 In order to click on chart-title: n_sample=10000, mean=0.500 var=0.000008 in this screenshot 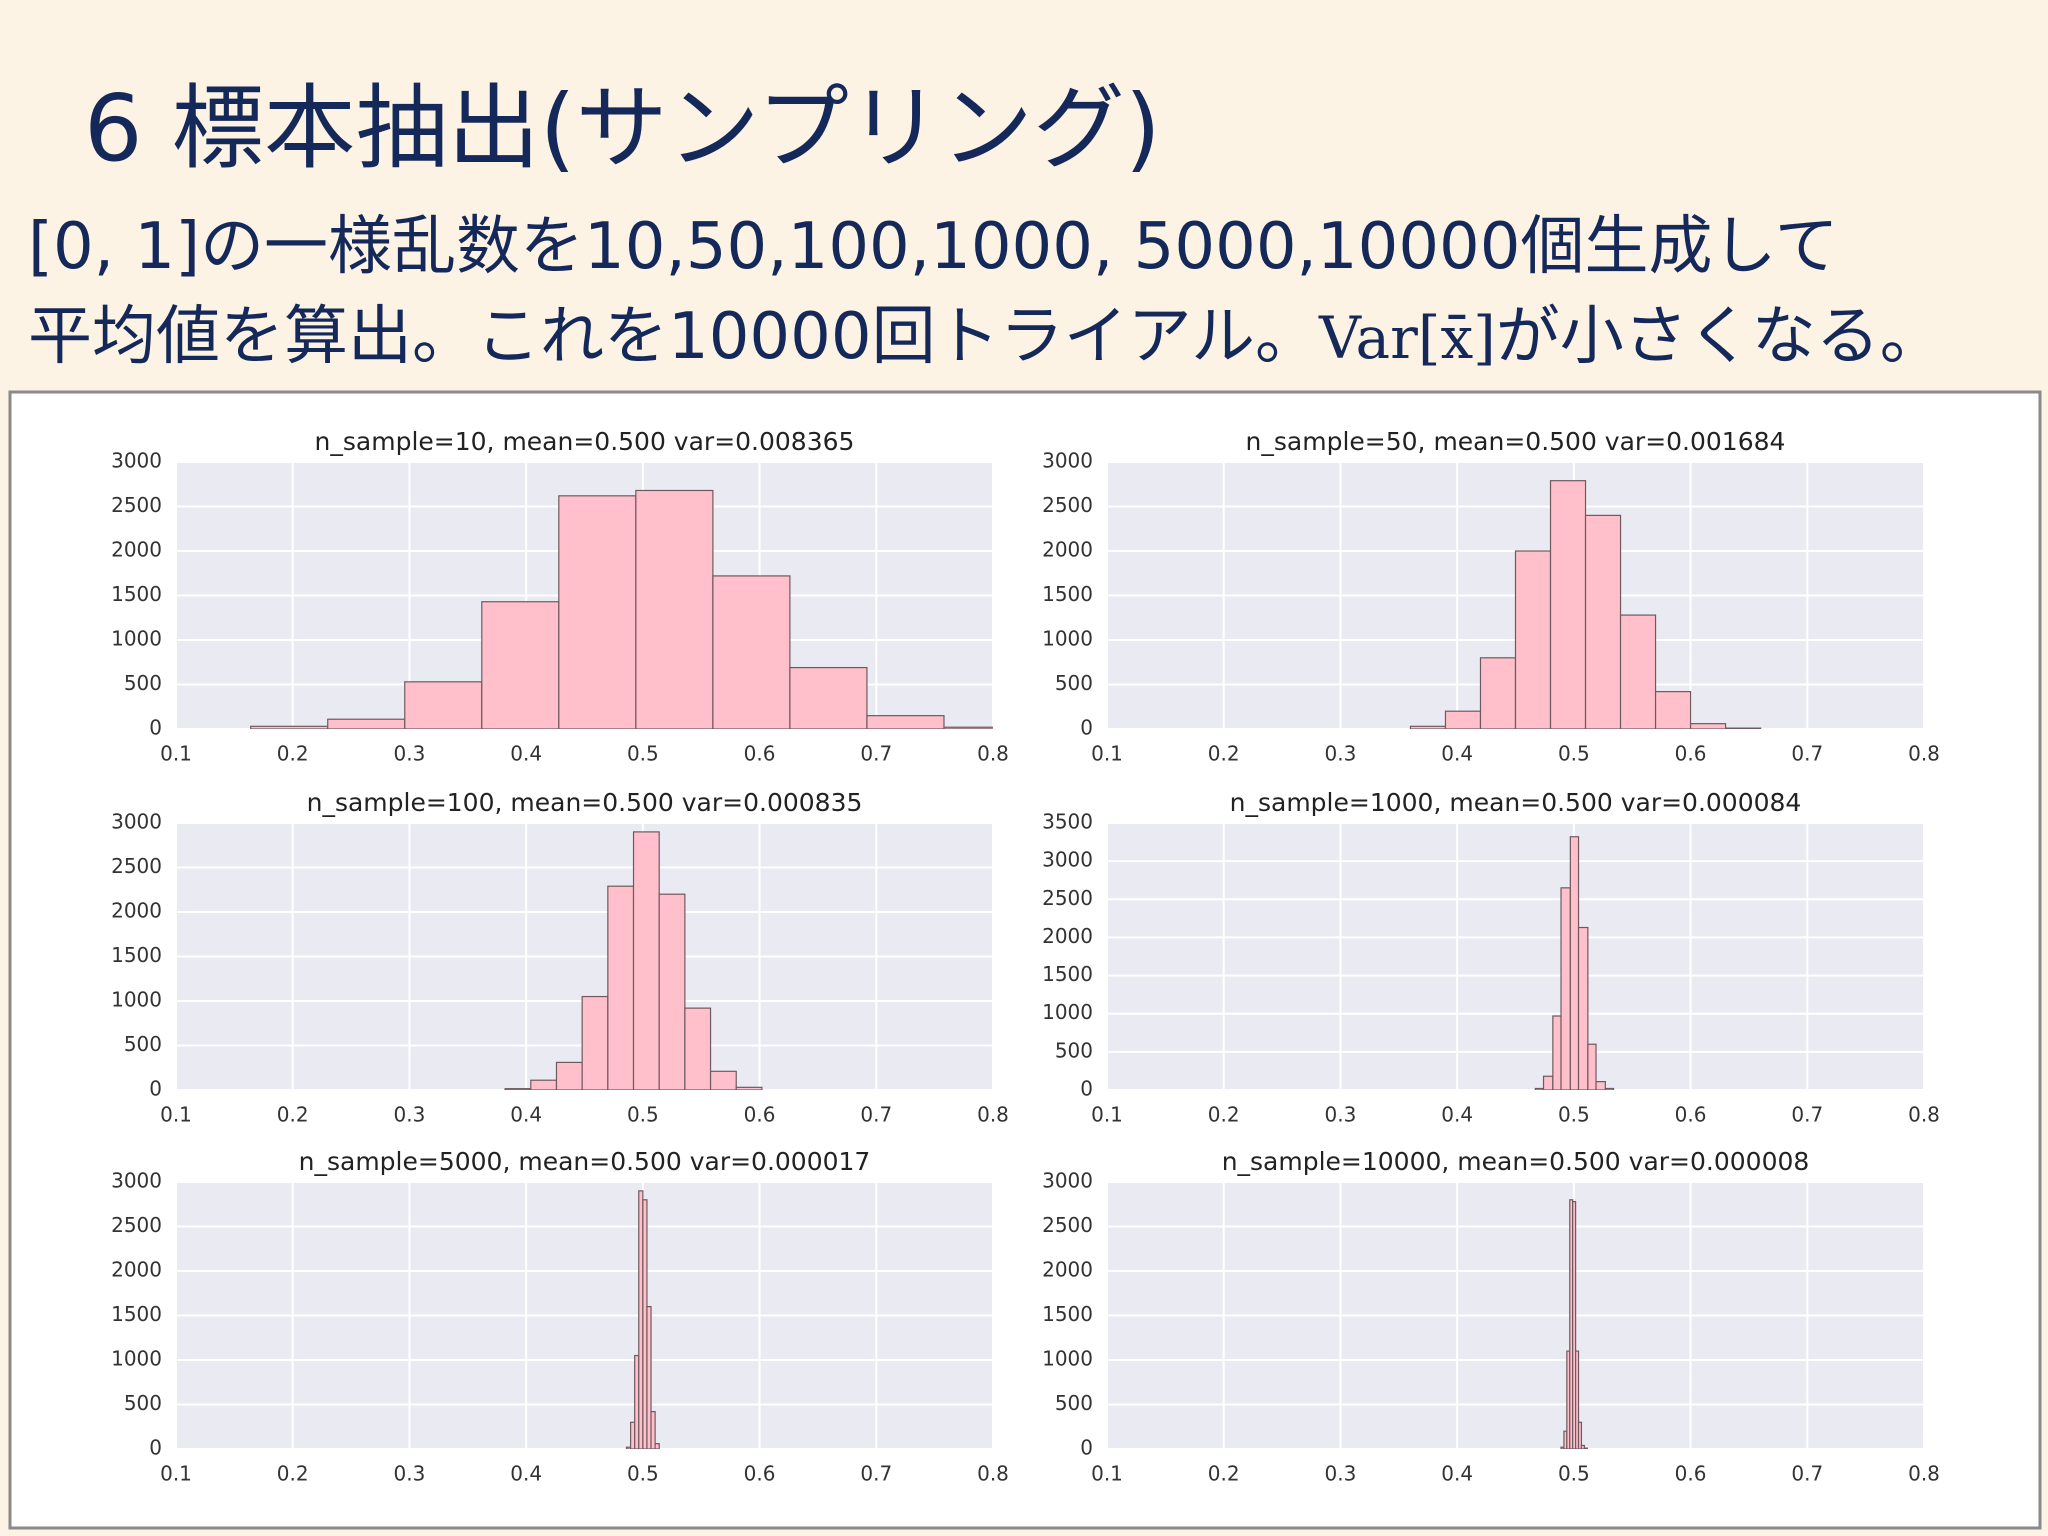, I will do `click(1516, 1161)`.